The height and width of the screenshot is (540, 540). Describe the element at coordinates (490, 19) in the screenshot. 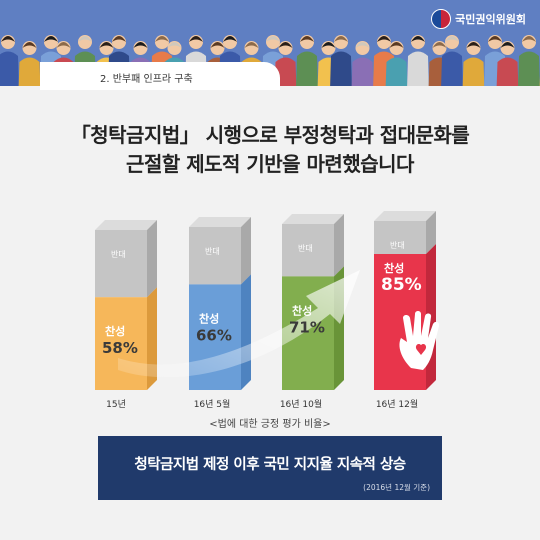

I see `organization-name: 국민권익위원회` at that location.